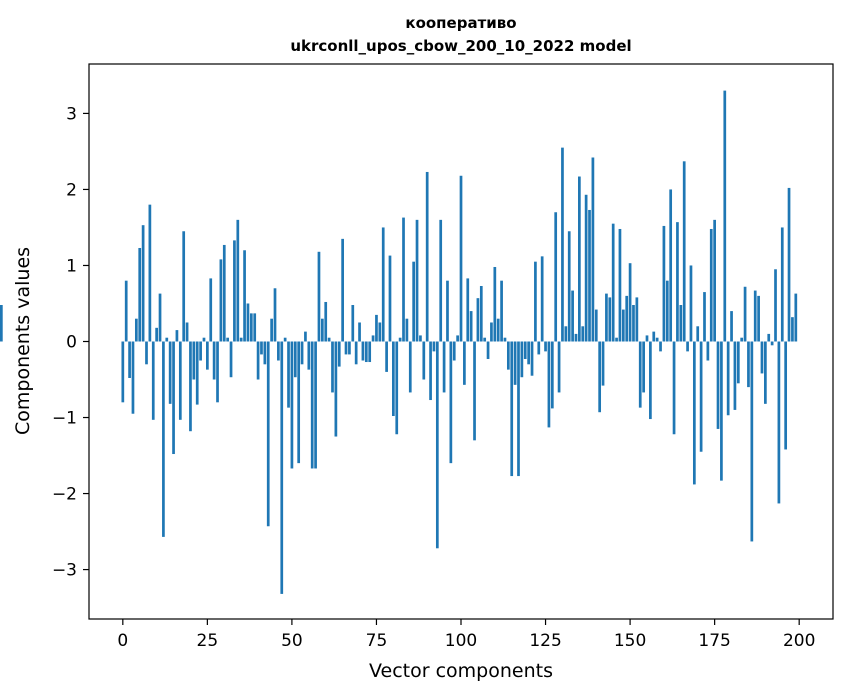 The height and width of the screenshot is (696, 847). Describe the element at coordinates (71, 266) in the screenshot. I see `y-tick-label: 1` at that location.